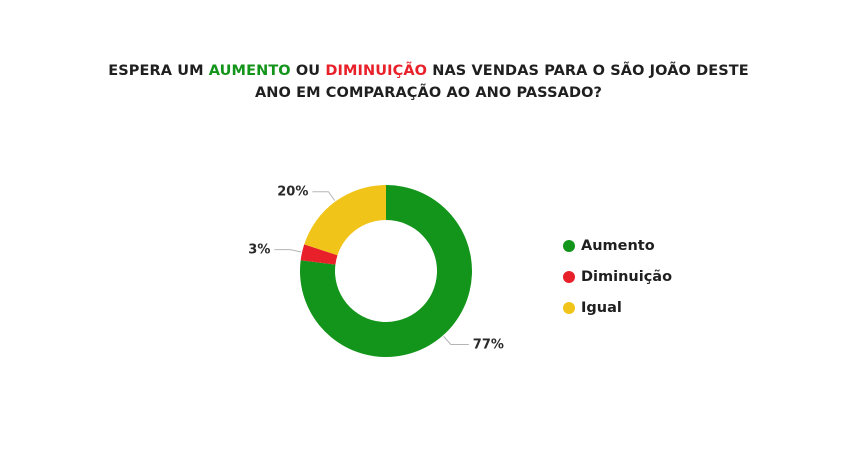 The image size is (857, 471). I want to click on donut-slice-igual, so click(345, 220).